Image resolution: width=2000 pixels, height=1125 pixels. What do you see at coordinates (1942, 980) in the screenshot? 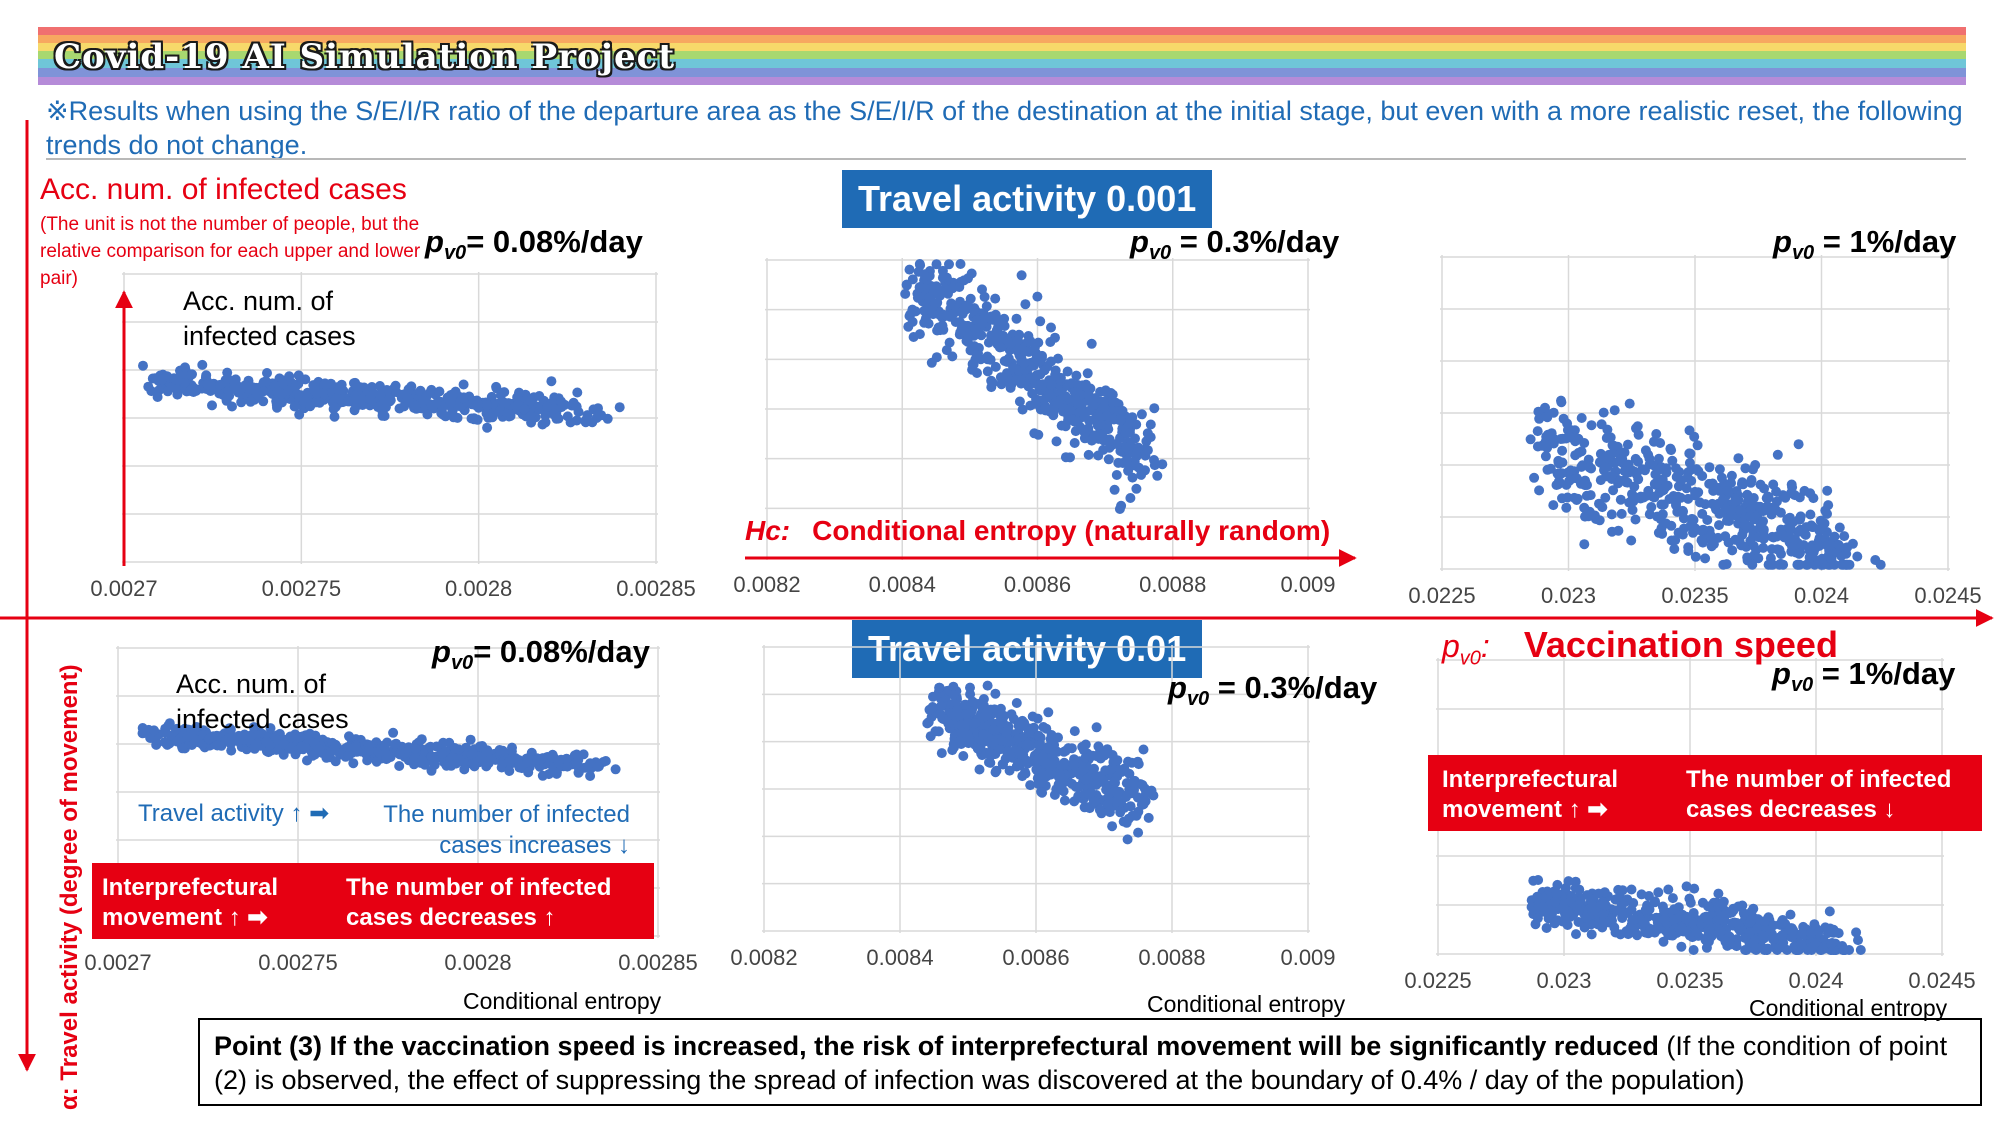
I see `x-tick-label: 0.0245` at bounding box center [1942, 980].